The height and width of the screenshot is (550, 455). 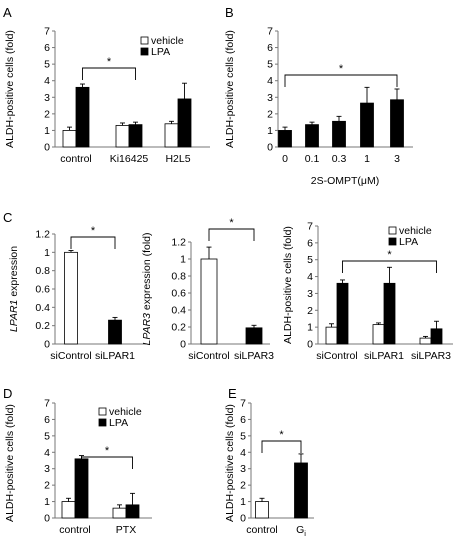 What do you see at coordinates (14, 289) in the screenshot?
I see `y-axis-label: LPAR1 expression` at bounding box center [14, 289].